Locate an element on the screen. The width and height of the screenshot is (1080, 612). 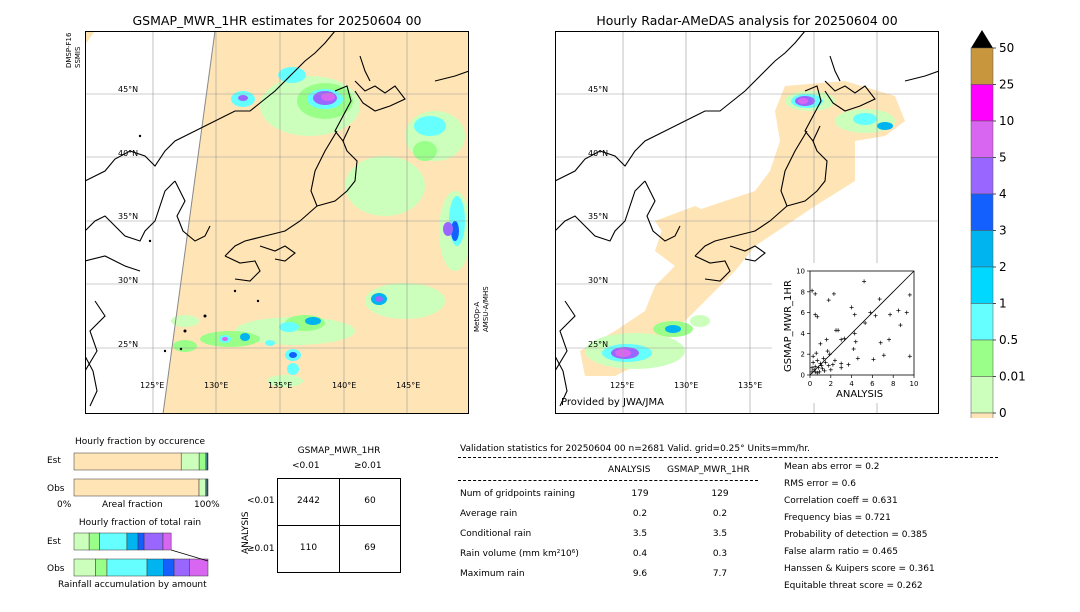
scatter-plot: 0 2 4 6 8 10 0 2 4 6 8 10 is located at coordinates (857, 328).